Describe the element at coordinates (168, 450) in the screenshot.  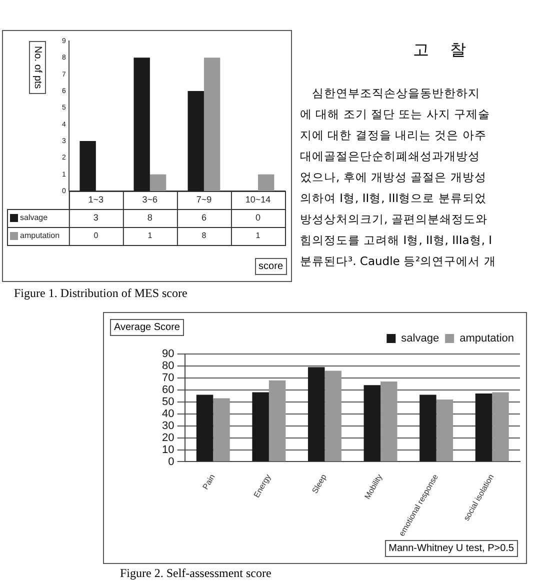
I see `y-tick-label: 10` at that location.